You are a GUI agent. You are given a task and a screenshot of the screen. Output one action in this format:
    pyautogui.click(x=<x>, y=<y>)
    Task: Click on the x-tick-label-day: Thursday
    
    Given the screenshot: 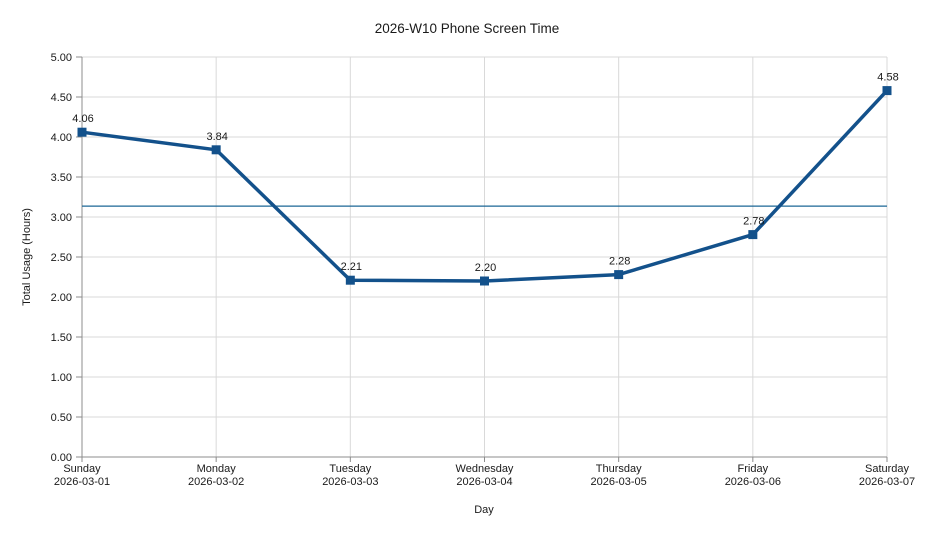 What is the action you would take?
    pyautogui.click(x=619, y=469)
    